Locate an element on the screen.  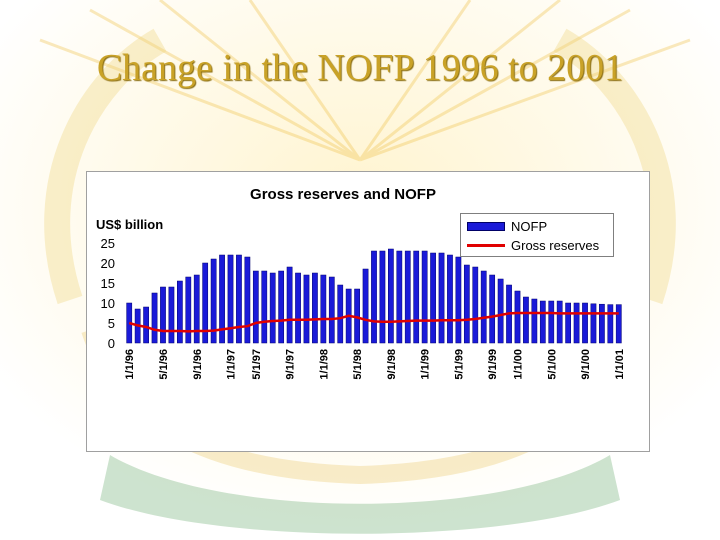
chart-title: Gross reserves and NOFP is located at coordinates (343, 194).